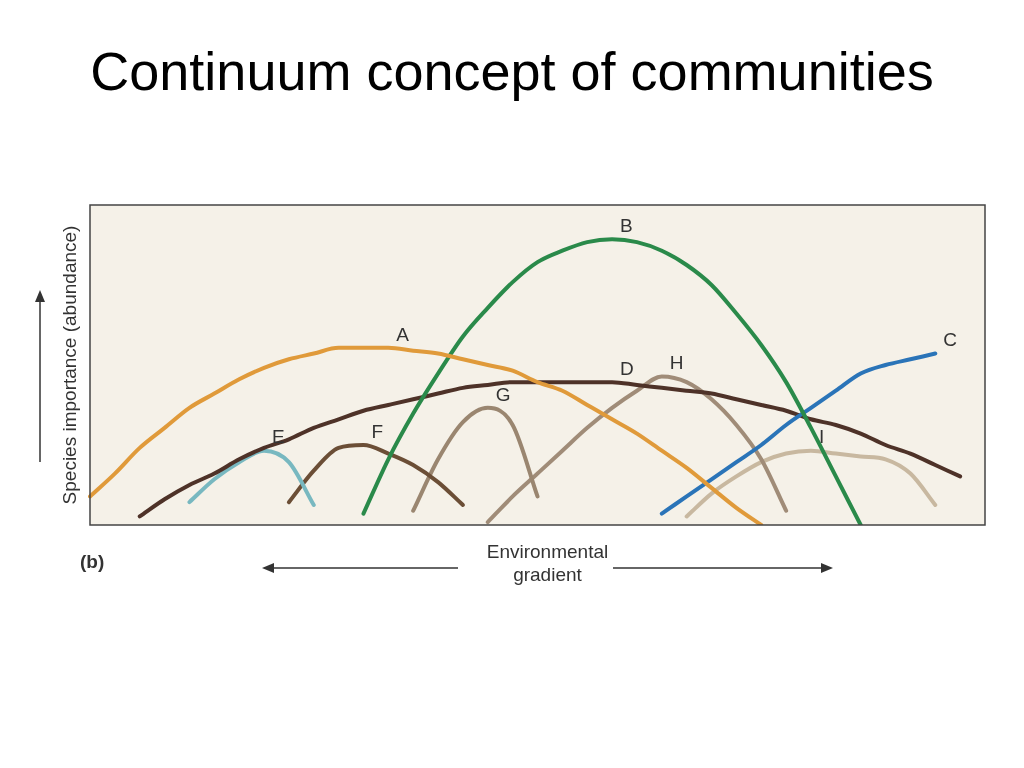  Describe the element at coordinates (547, 563) in the screenshot. I see `x-axis-title: Environmental gradient` at that location.